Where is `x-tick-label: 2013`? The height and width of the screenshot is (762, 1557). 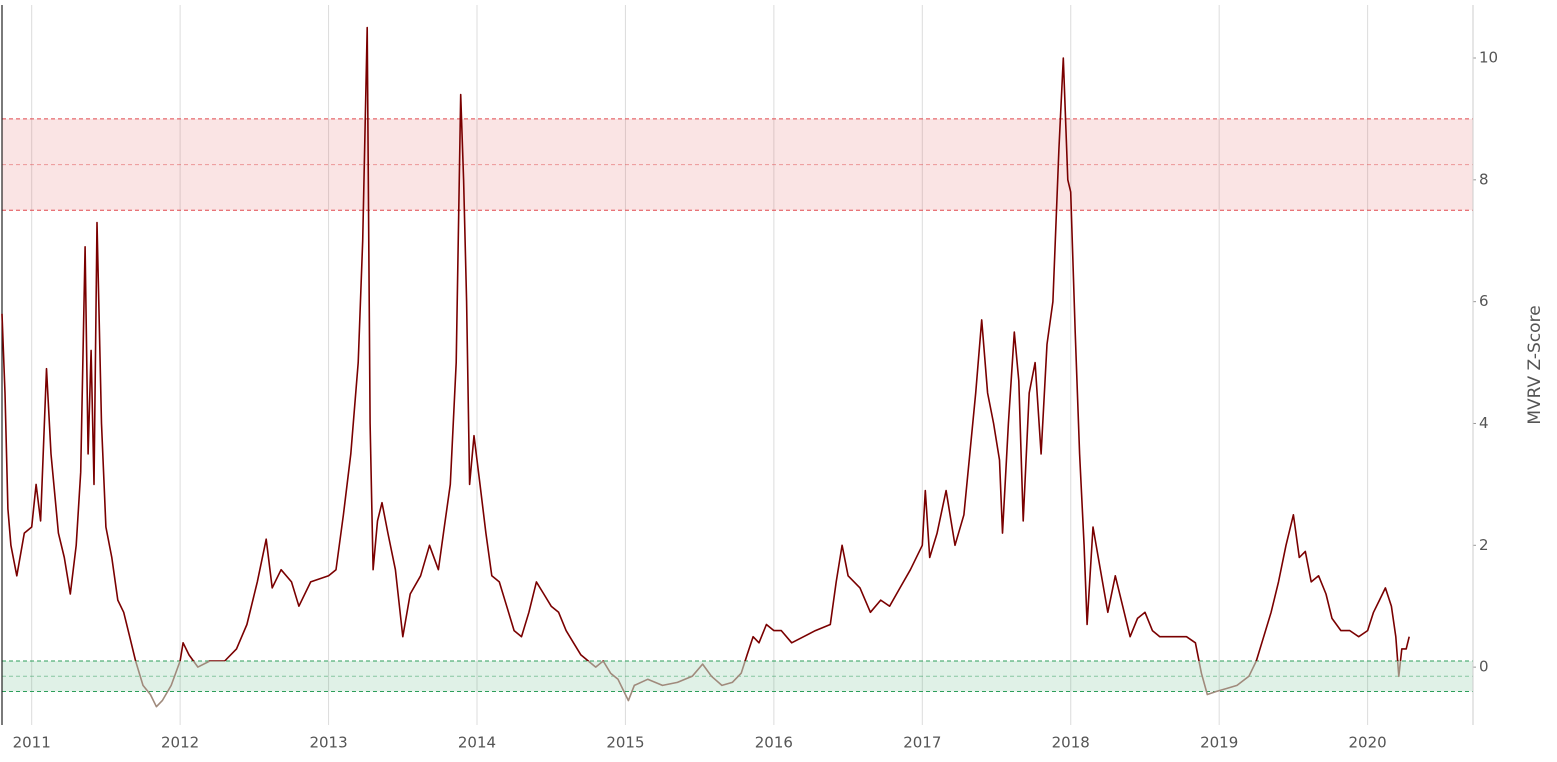
x-tick-label: 2013 is located at coordinates (328, 743).